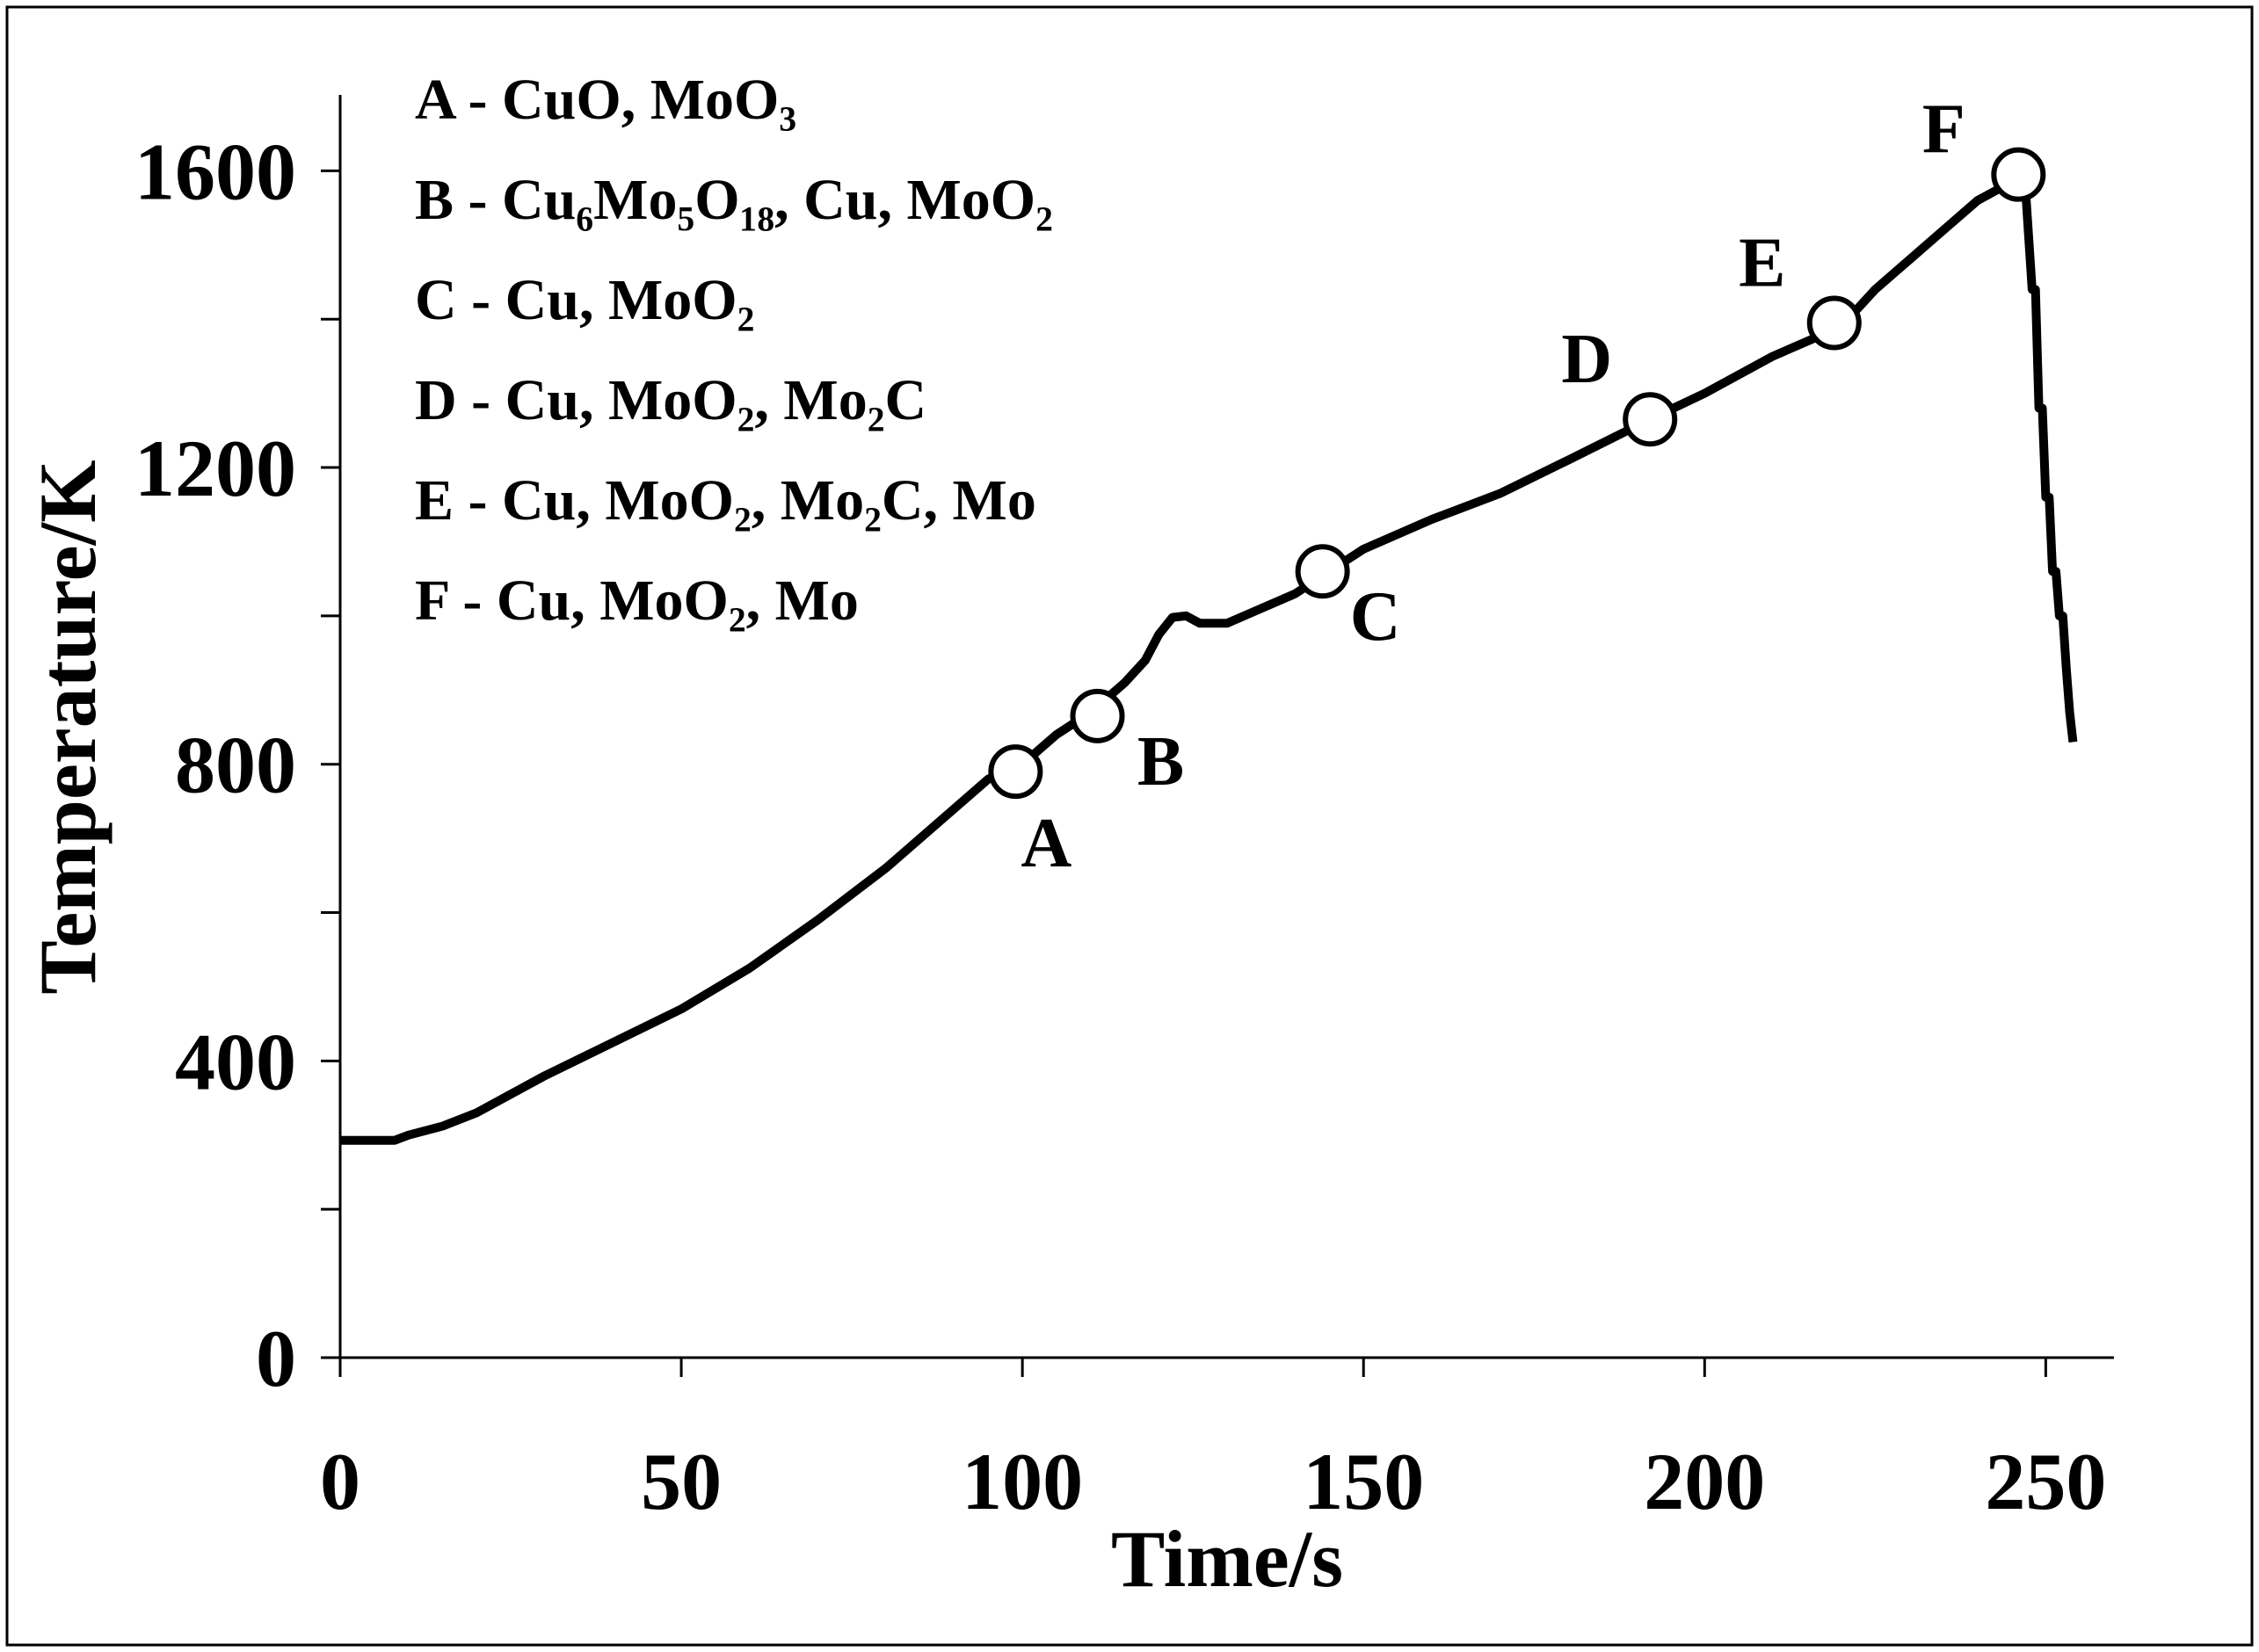 The image size is (2259, 1652). Describe the element at coordinates (1322, 572) in the screenshot. I see `marker-circle-c` at that location.